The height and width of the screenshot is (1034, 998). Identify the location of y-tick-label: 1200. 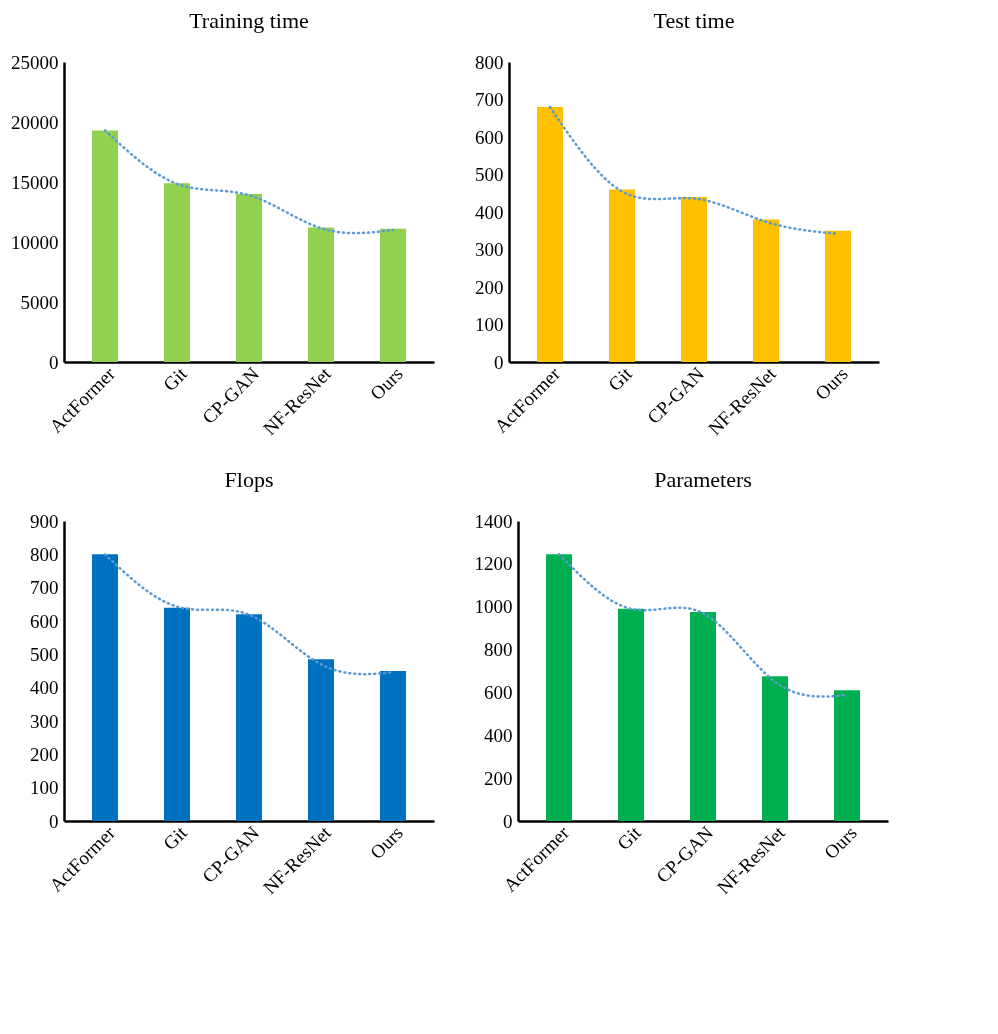
(493, 564).